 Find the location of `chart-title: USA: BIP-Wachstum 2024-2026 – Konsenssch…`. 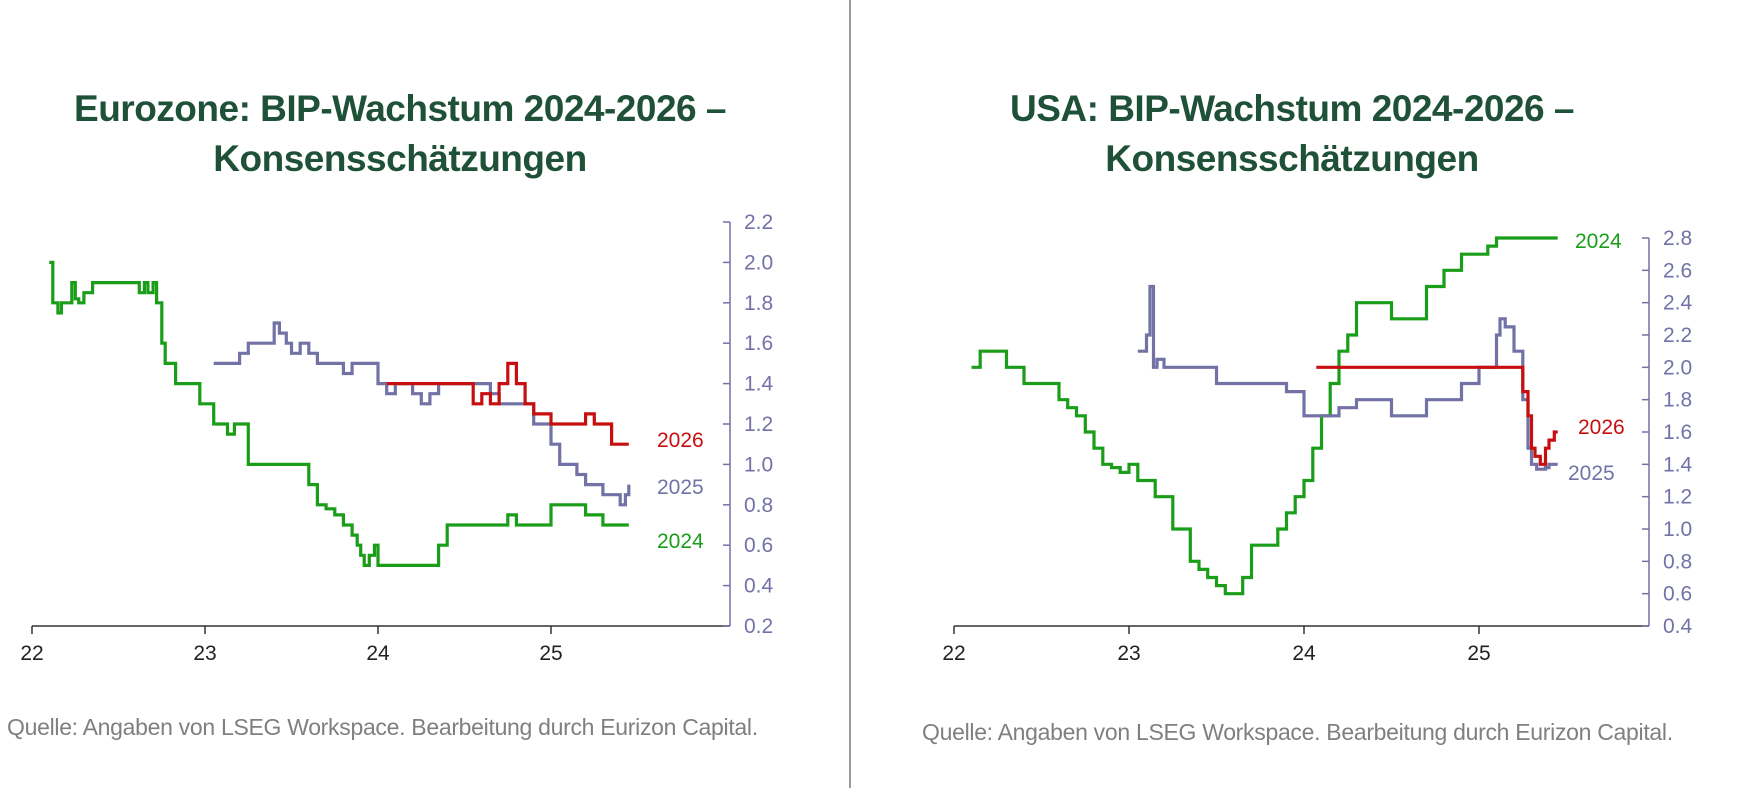

chart-title: USA: BIP-Wachstum 2024-2026 – Konsenssch… is located at coordinates (1292, 134).